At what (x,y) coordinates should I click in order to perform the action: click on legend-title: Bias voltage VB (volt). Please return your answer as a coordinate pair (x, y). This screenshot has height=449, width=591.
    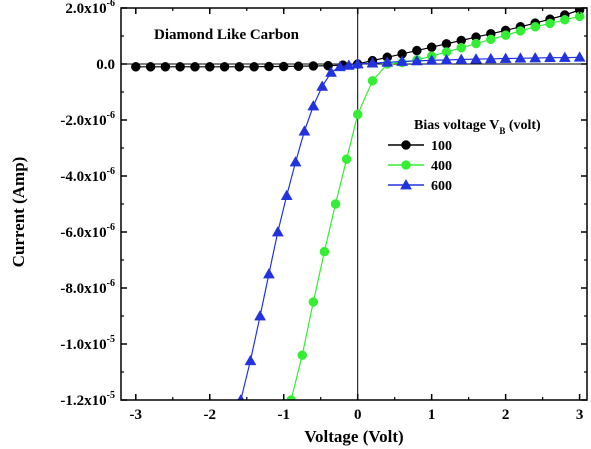
    Looking at the image, I should click on (477, 127).